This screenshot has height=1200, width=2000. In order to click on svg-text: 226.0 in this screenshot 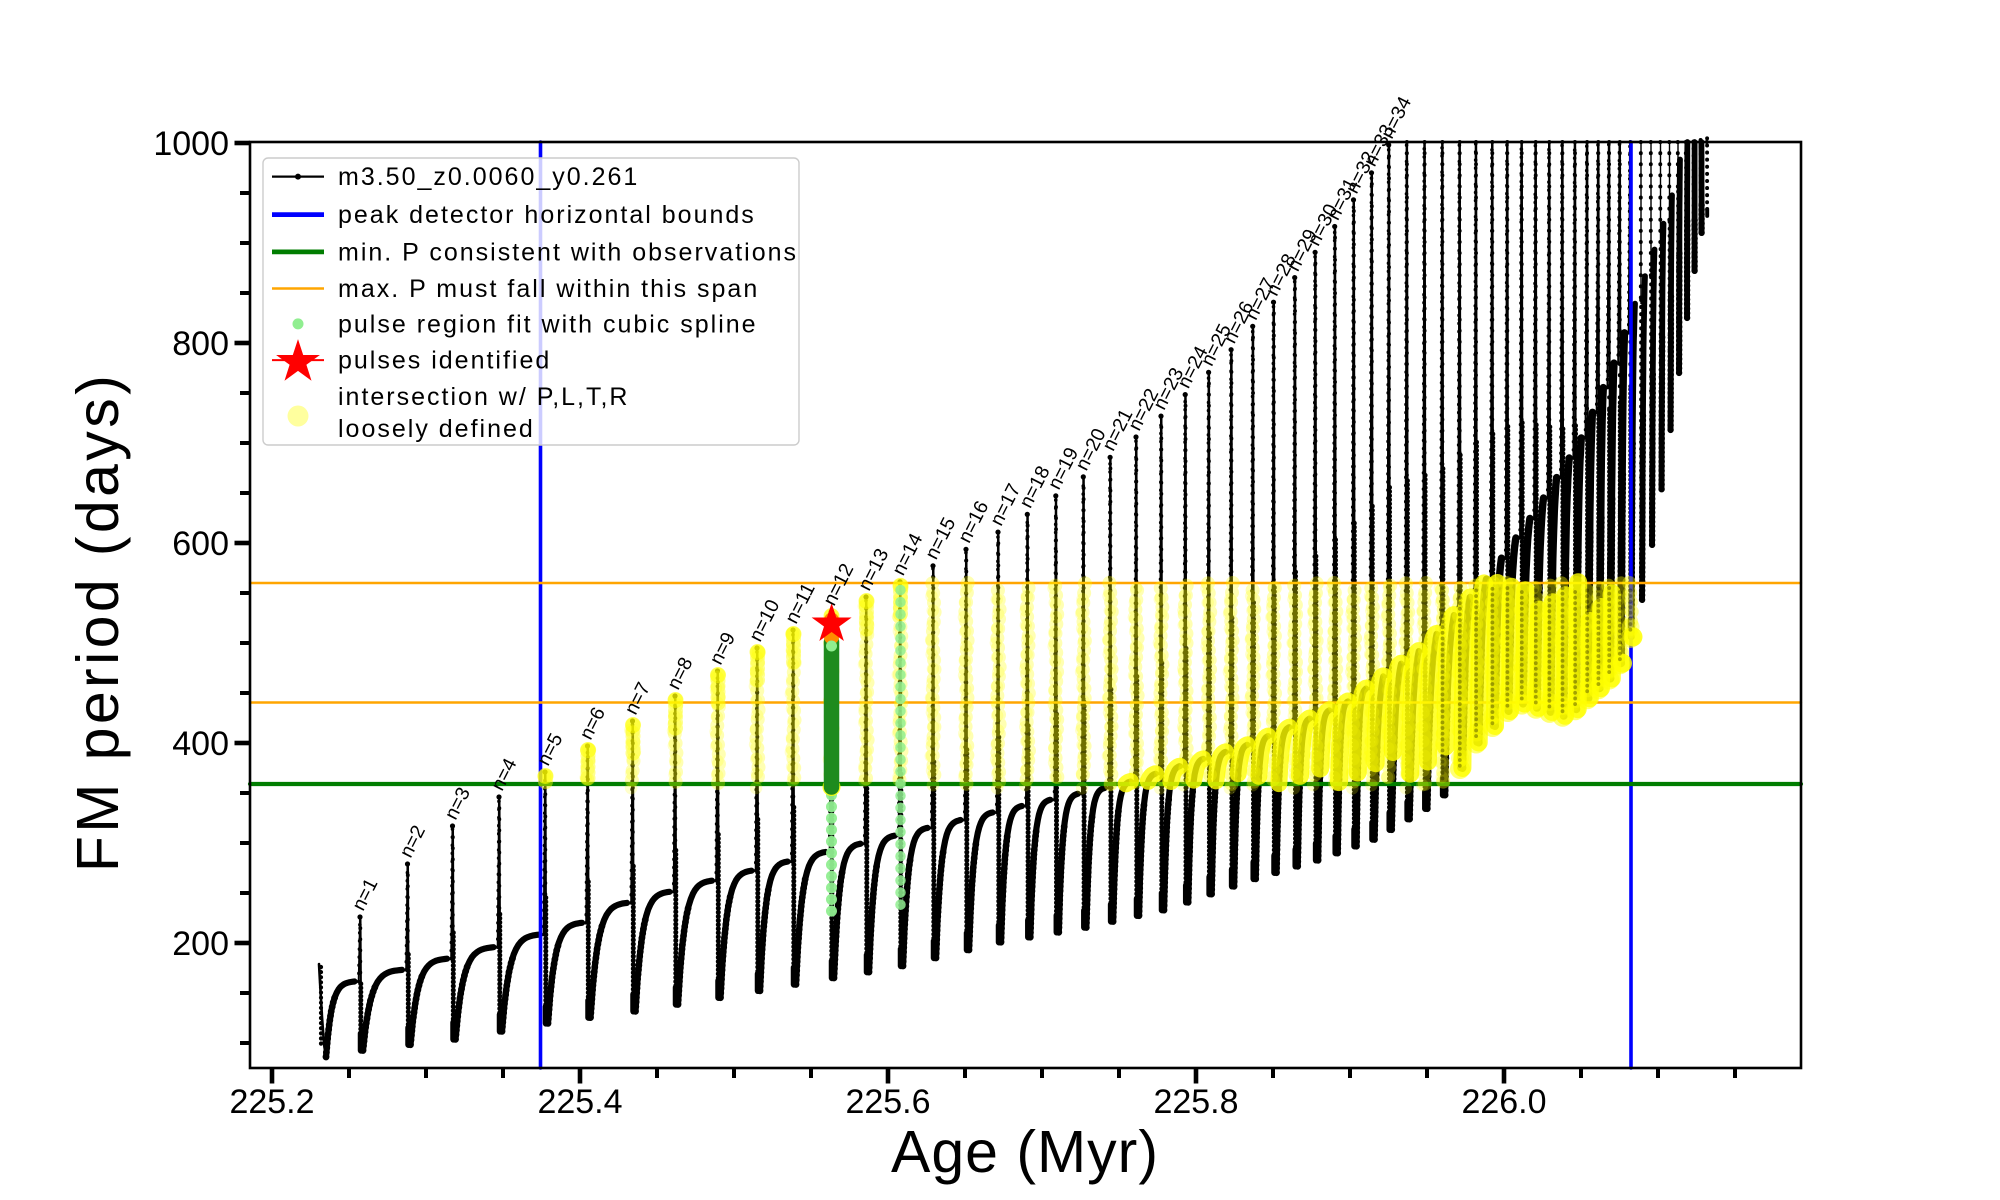, I will do `click(1503, 1102)`.